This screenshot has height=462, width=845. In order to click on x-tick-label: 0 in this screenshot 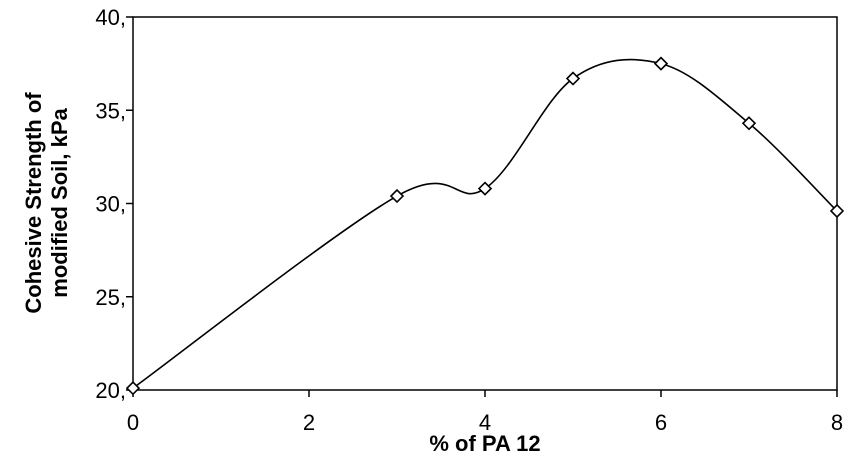, I will do `click(133, 422)`.